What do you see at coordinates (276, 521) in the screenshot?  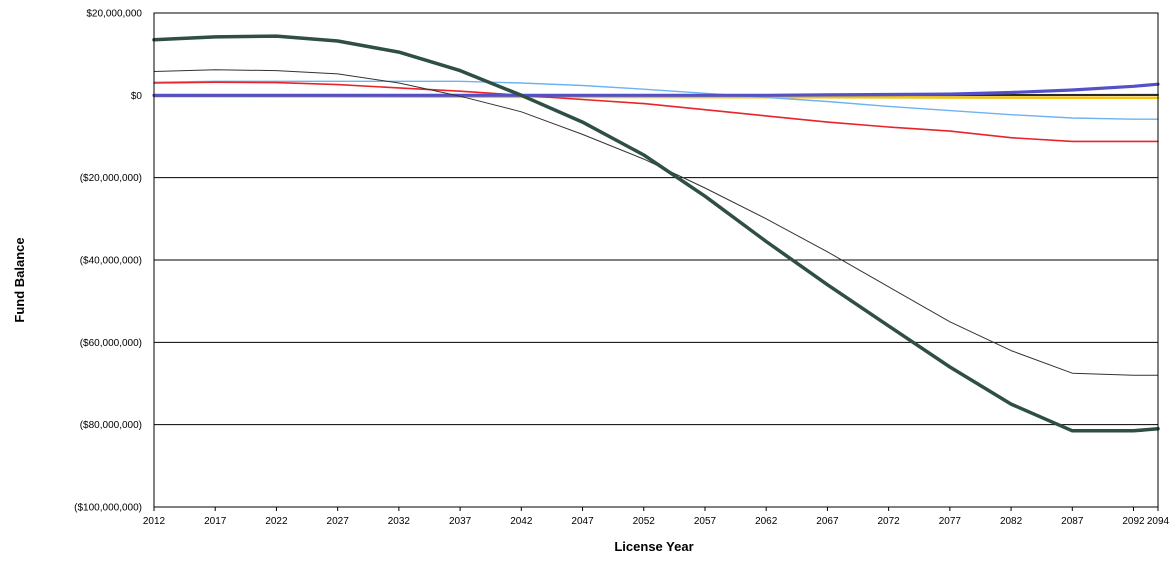 I see `x-tick-label: 2022` at bounding box center [276, 521].